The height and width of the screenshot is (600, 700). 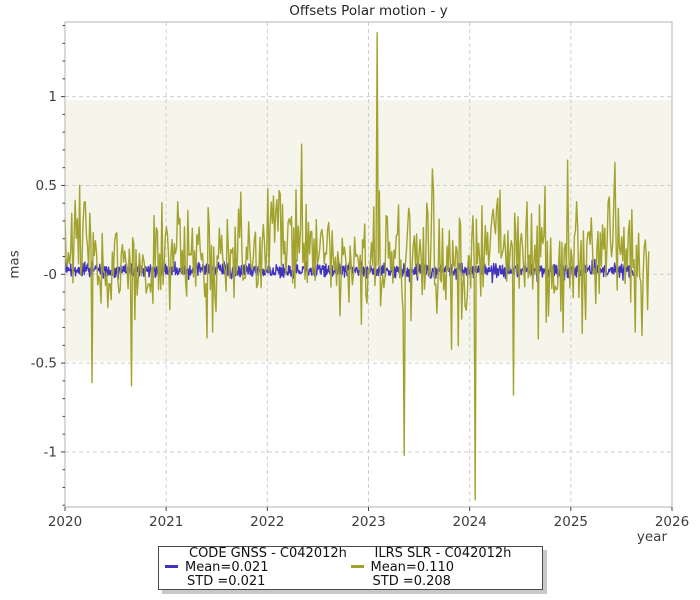 I want to click on y-tick-label: -1, so click(x=50, y=452).